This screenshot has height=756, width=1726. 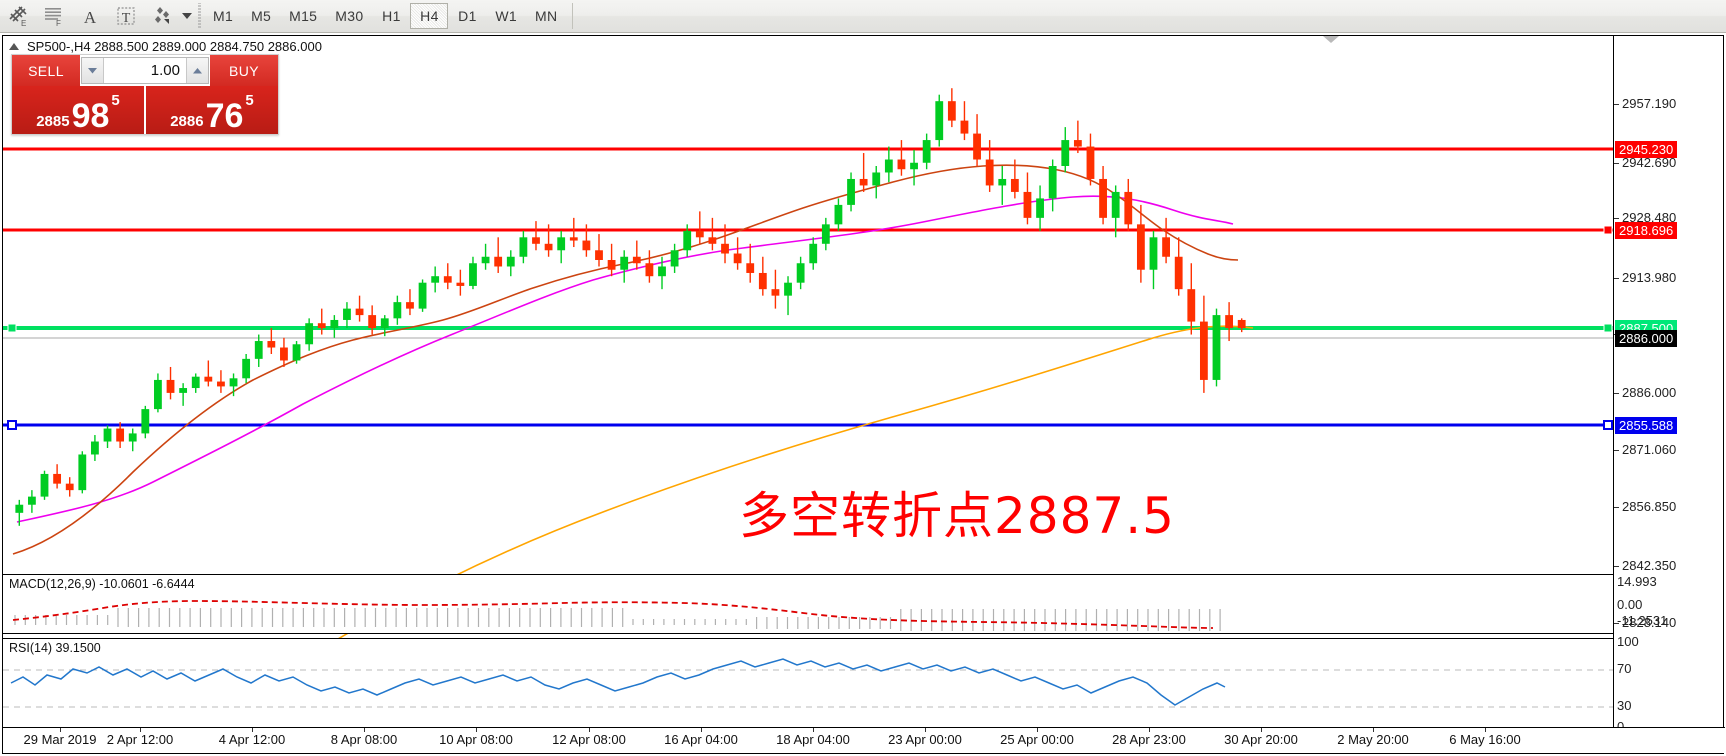 What do you see at coordinates (813, 739) in the screenshot?
I see `time-tick-label: 18 Apr 04:00` at bounding box center [813, 739].